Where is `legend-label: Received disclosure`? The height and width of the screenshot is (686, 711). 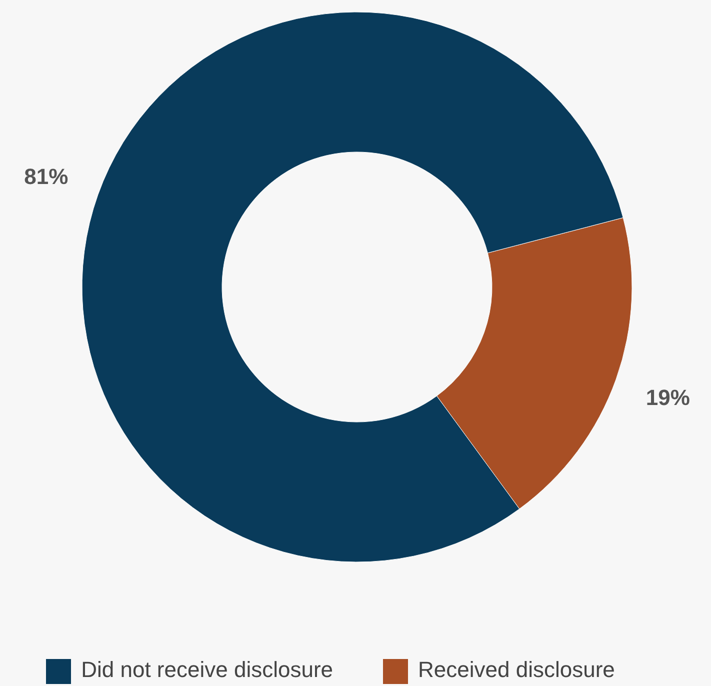 legend-label: Received disclosure is located at coordinates (516, 669).